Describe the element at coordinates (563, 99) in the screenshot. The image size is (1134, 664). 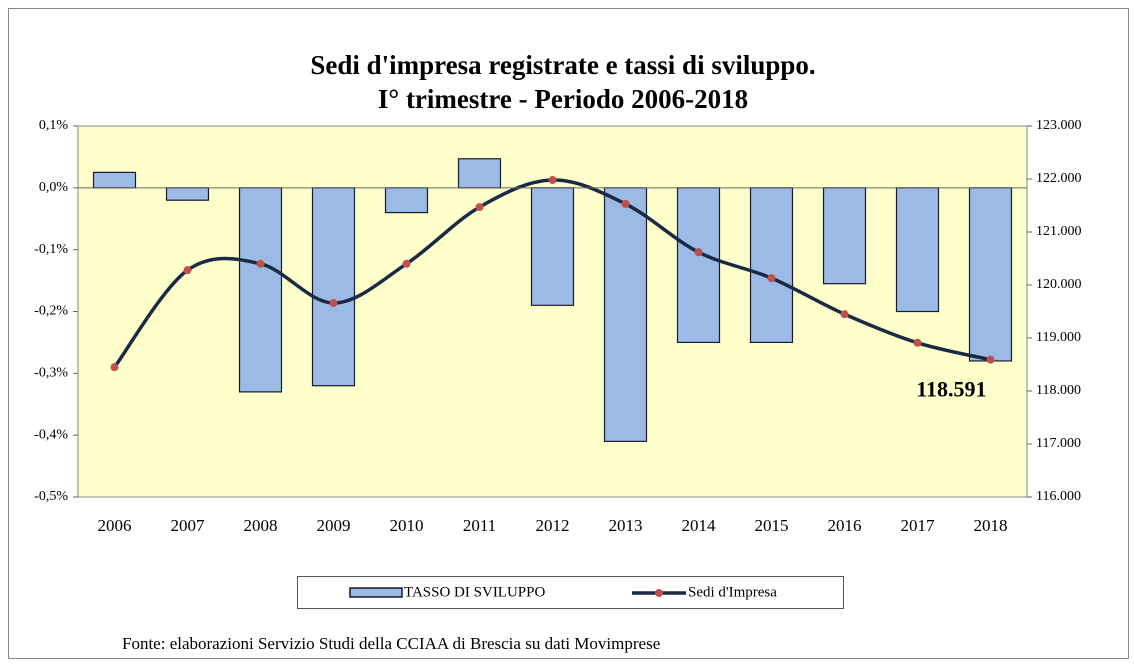
I see `chart-title: I° trimestre - Periodo 2006-2018` at that location.